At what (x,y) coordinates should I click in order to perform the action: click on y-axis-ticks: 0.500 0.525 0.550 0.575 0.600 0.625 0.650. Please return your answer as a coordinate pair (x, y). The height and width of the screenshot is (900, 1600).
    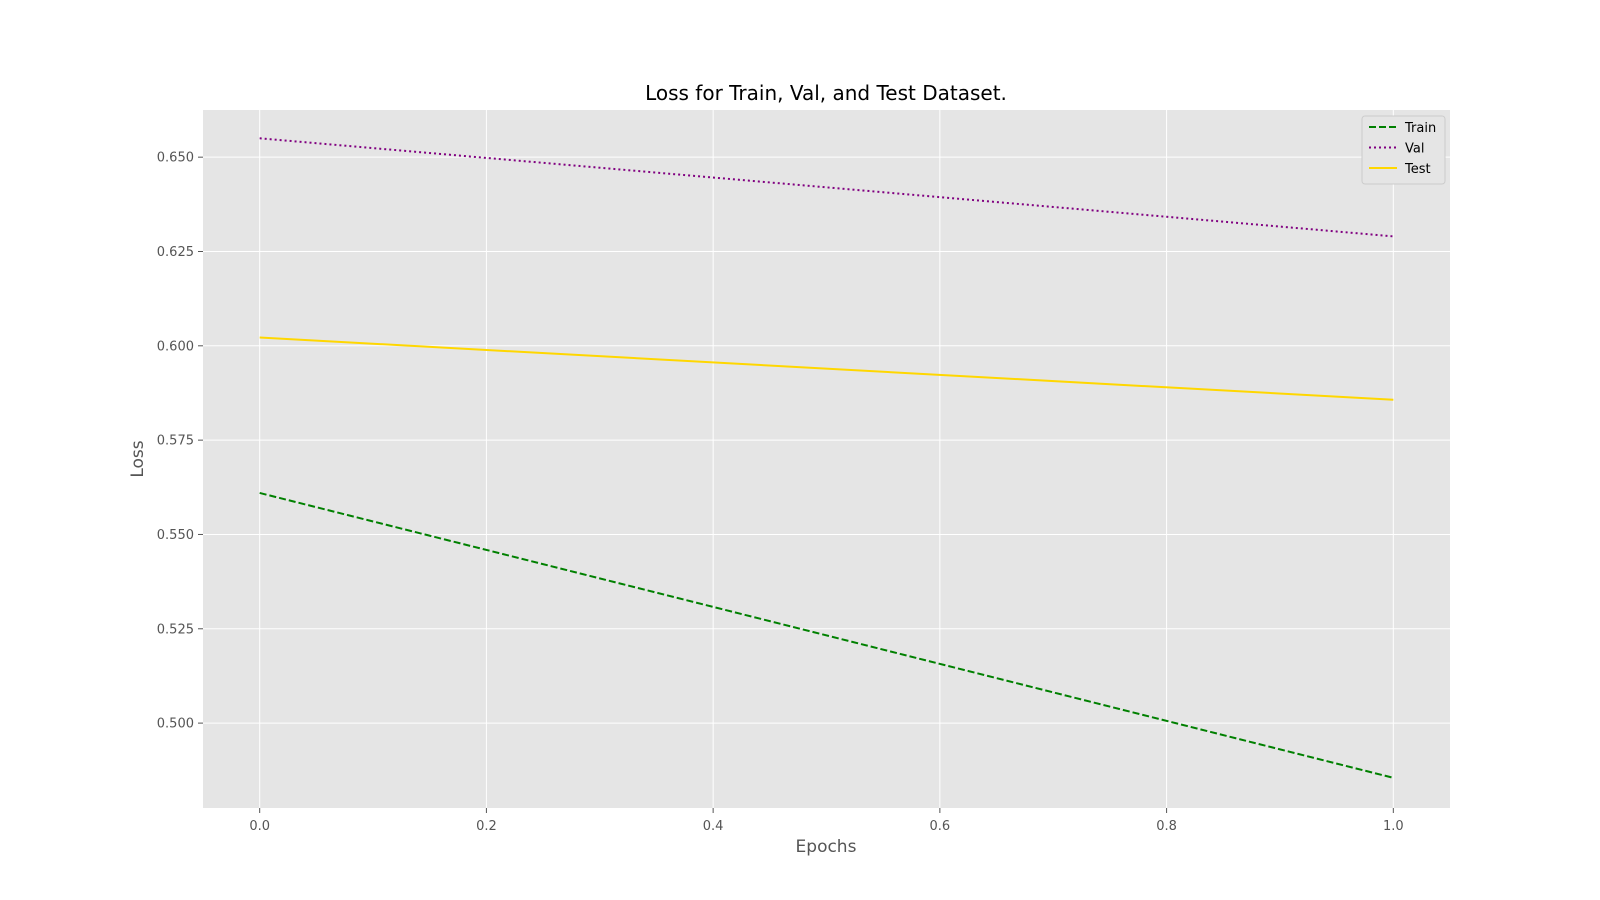
    Looking at the image, I should click on (180, 441).